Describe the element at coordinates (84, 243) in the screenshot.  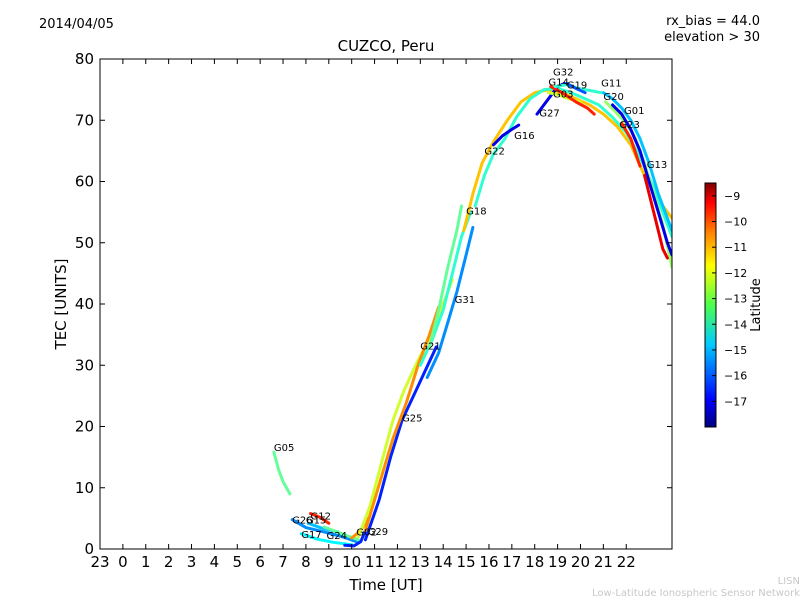
I see `y-tick-label: 50` at that location.